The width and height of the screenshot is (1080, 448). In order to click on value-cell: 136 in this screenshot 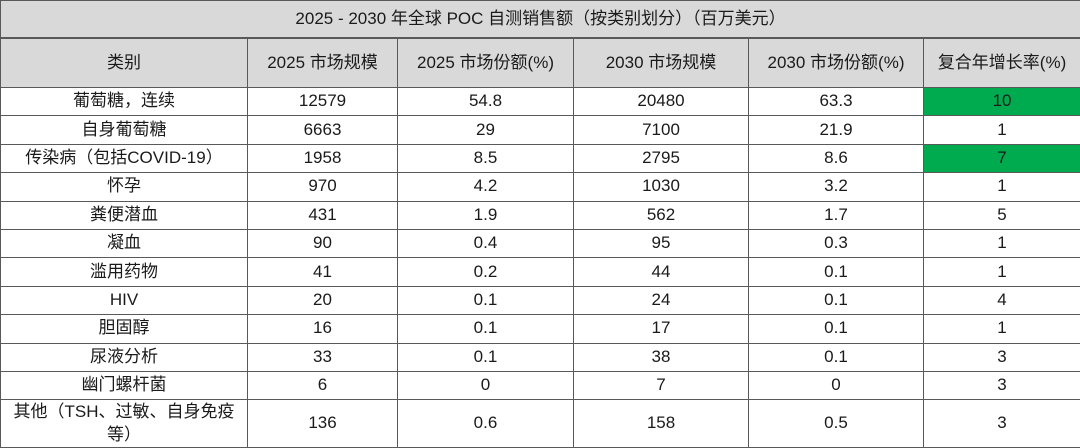, I will do `click(322, 423)`.